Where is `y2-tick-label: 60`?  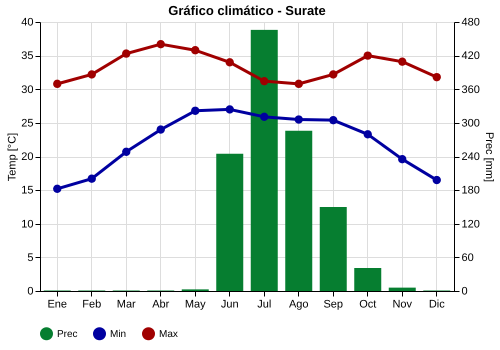
y2-tick-label: 60 is located at coordinates (468, 258).